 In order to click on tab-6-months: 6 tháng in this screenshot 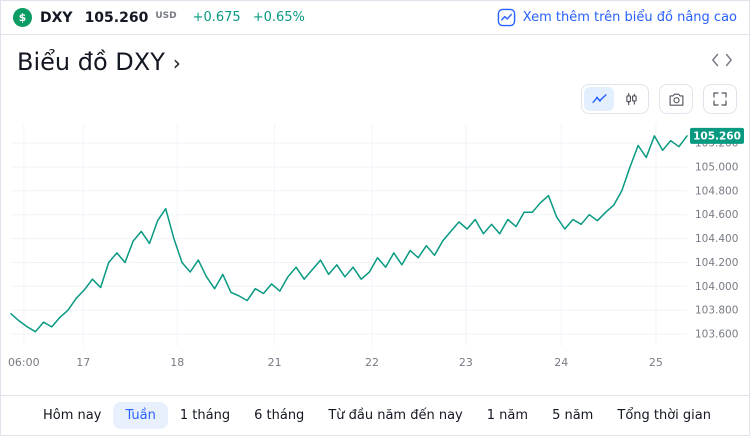, I will do `click(279, 415)`.